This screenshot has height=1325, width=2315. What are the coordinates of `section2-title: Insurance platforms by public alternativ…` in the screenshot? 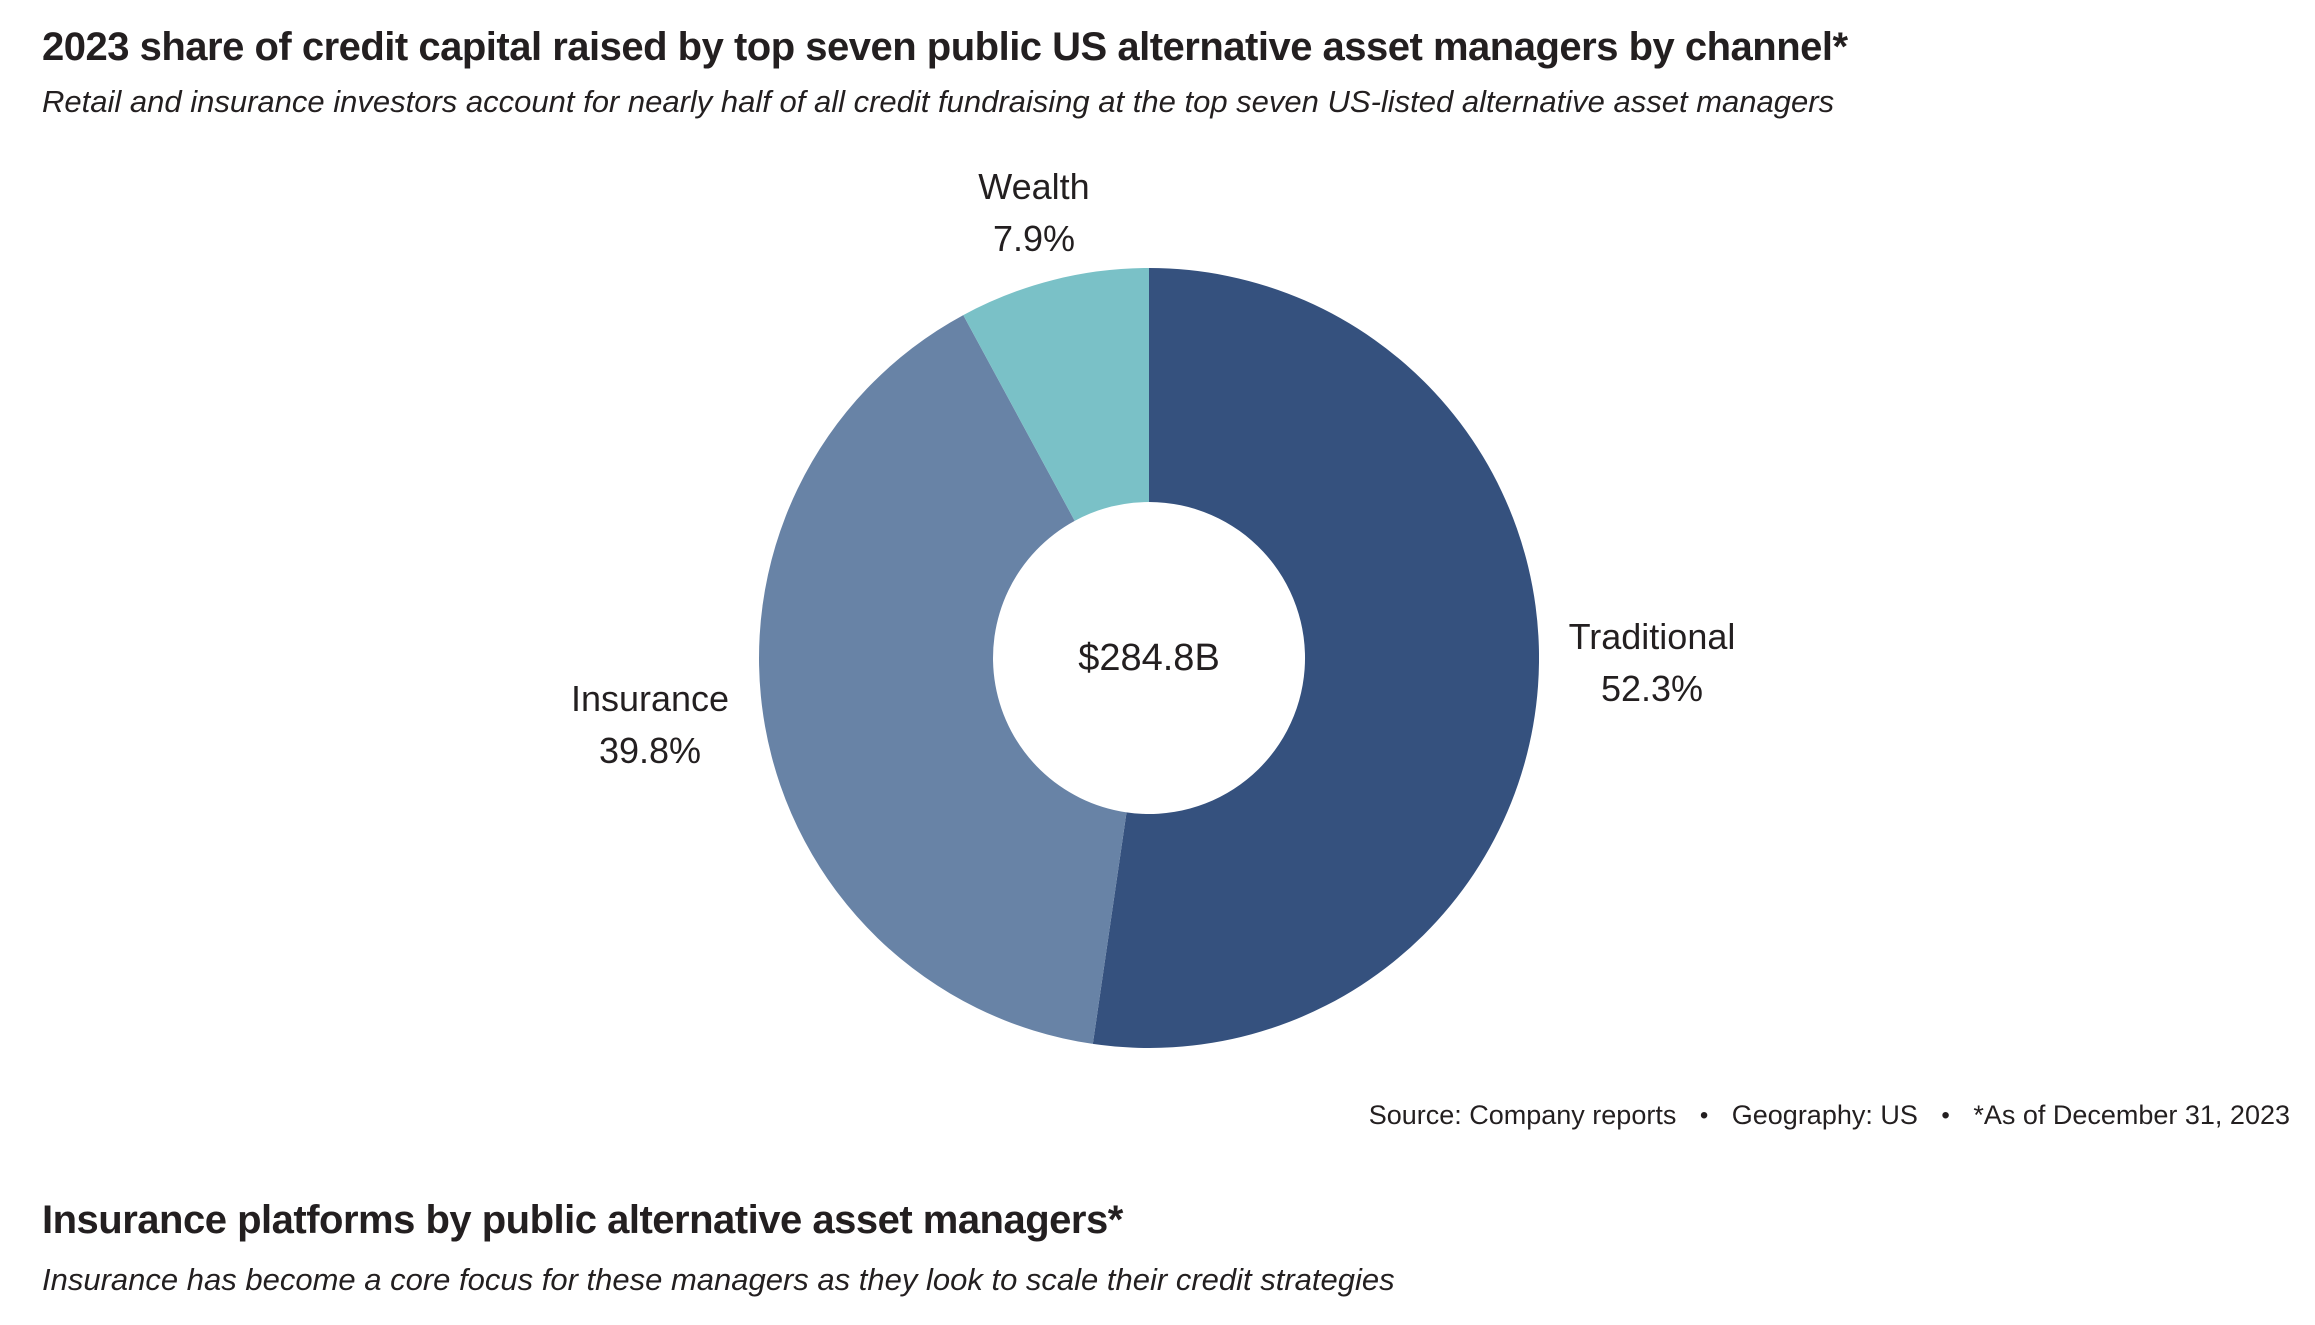 It's located at (582, 1220).